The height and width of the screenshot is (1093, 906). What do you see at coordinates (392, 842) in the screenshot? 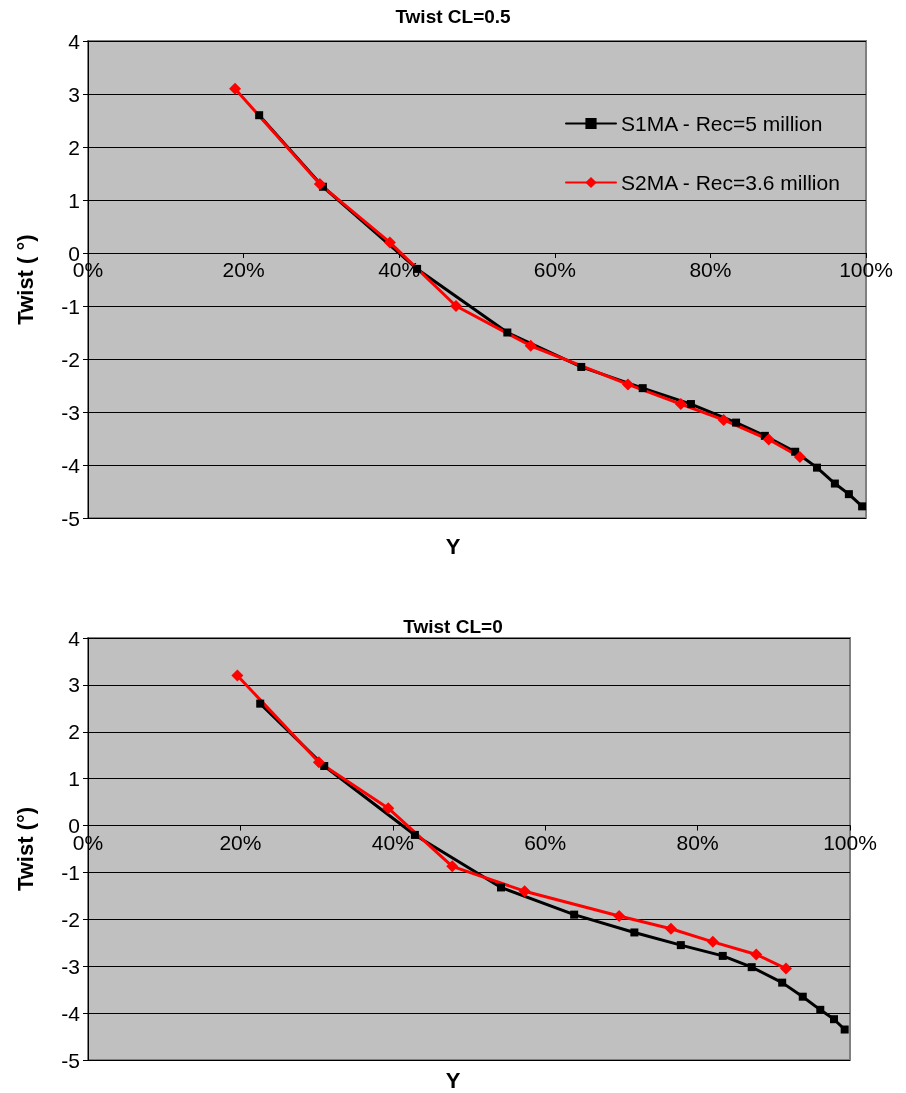
I see `x-tick-label: 40%` at bounding box center [392, 842].